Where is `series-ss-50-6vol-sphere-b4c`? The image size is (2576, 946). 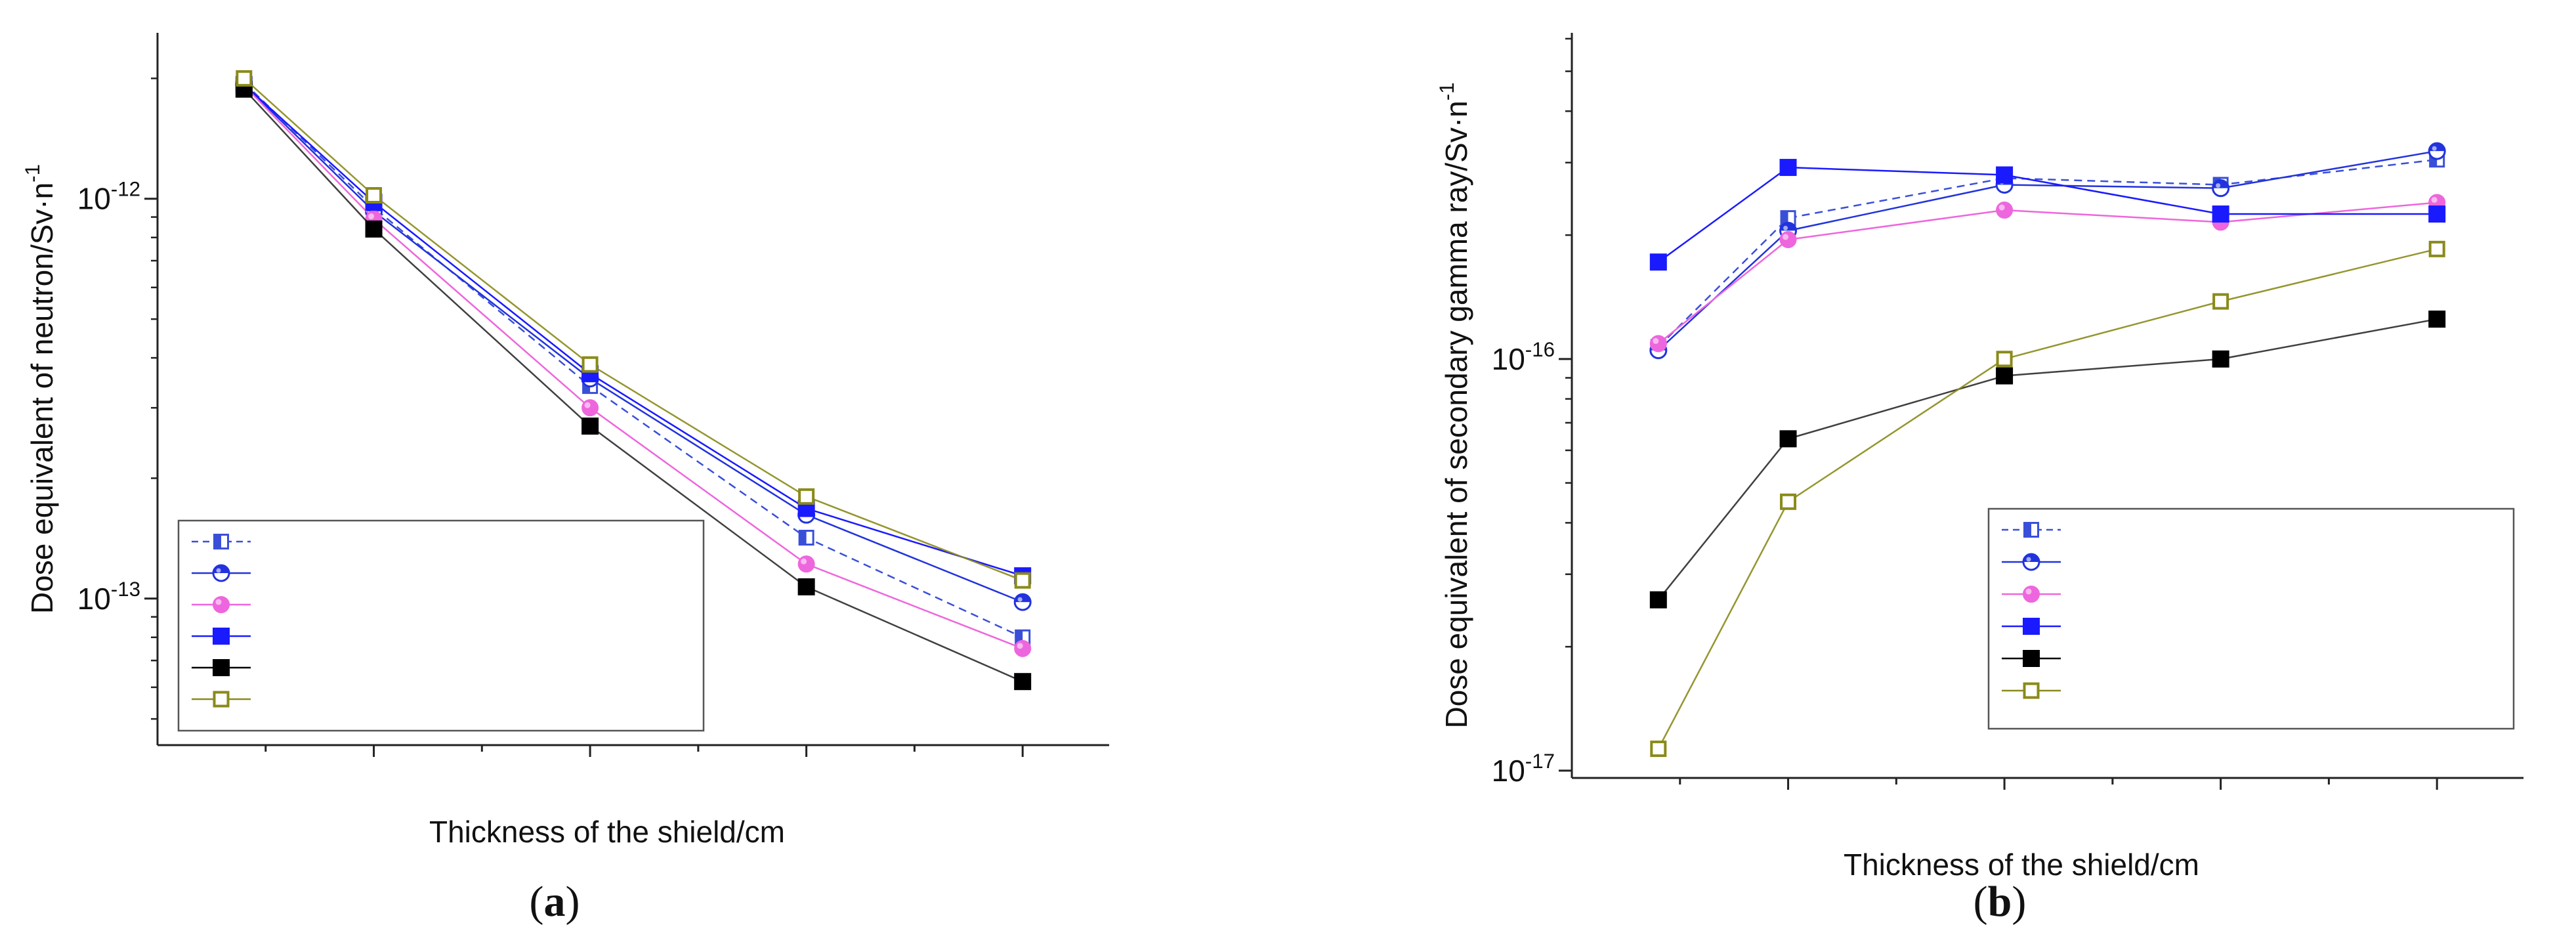
series-ss-50-6vol-sphere-b4c is located at coordinates (2047, 273).